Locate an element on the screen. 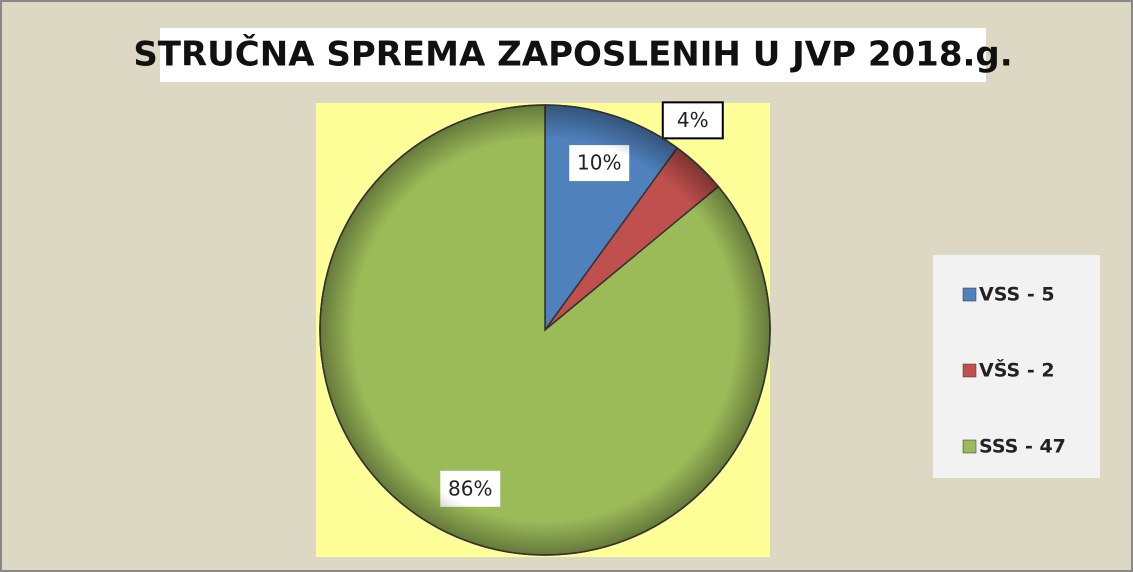 The width and height of the screenshot is (1133, 572). legend-label: SSS - 47 is located at coordinates (1022, 447).